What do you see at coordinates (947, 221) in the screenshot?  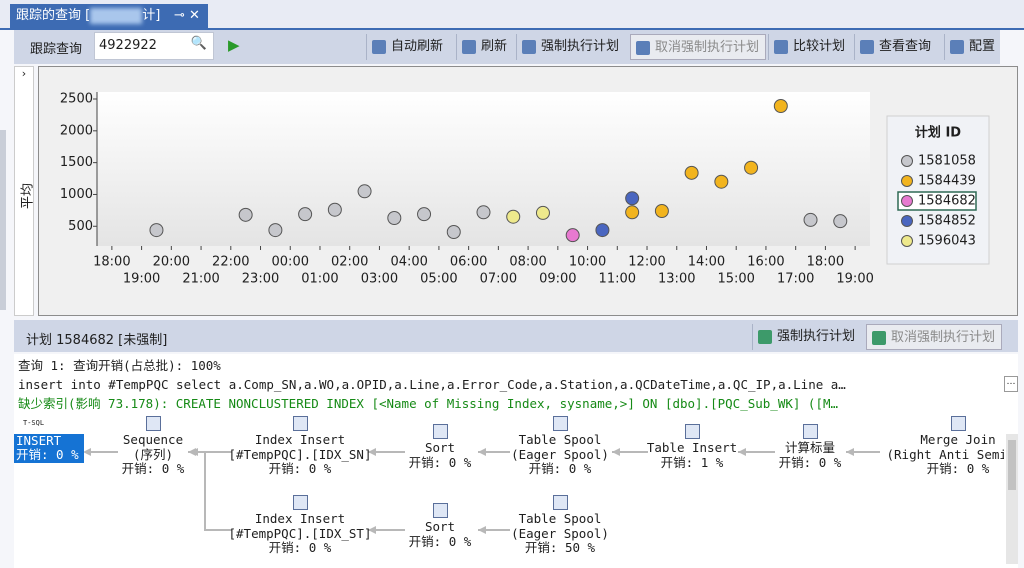 I see `legend-label: 1584852` at bounding box center [947, 221].